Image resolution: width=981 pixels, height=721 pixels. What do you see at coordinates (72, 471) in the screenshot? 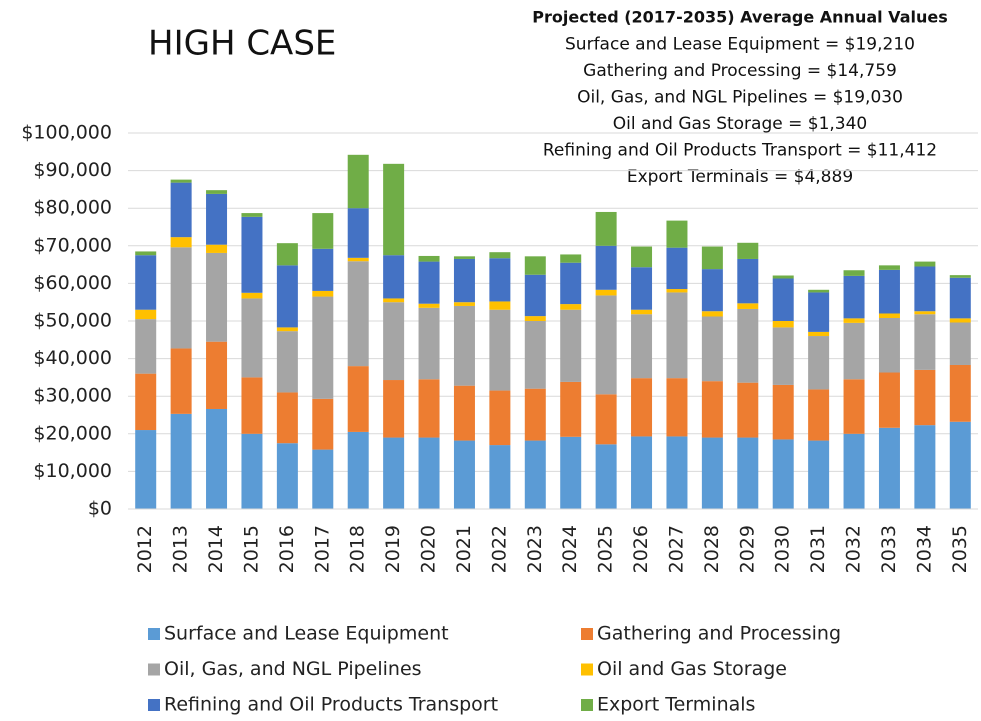
I see `y-tick-label: $10,000` at bounding box center [72, 471].